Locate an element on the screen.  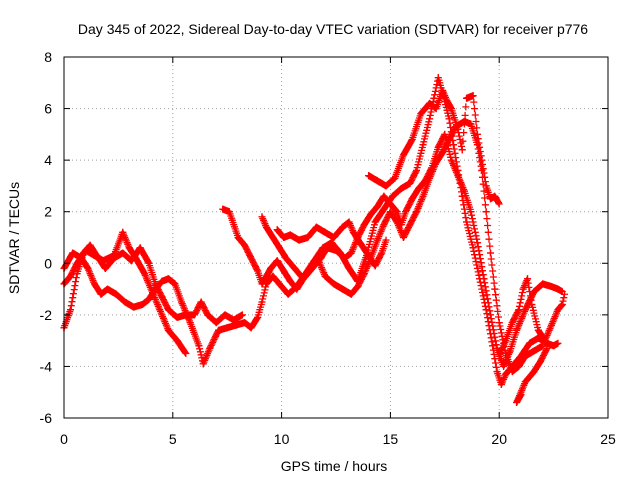
x-tick-label: 5 is located at coordinates (173, 439).